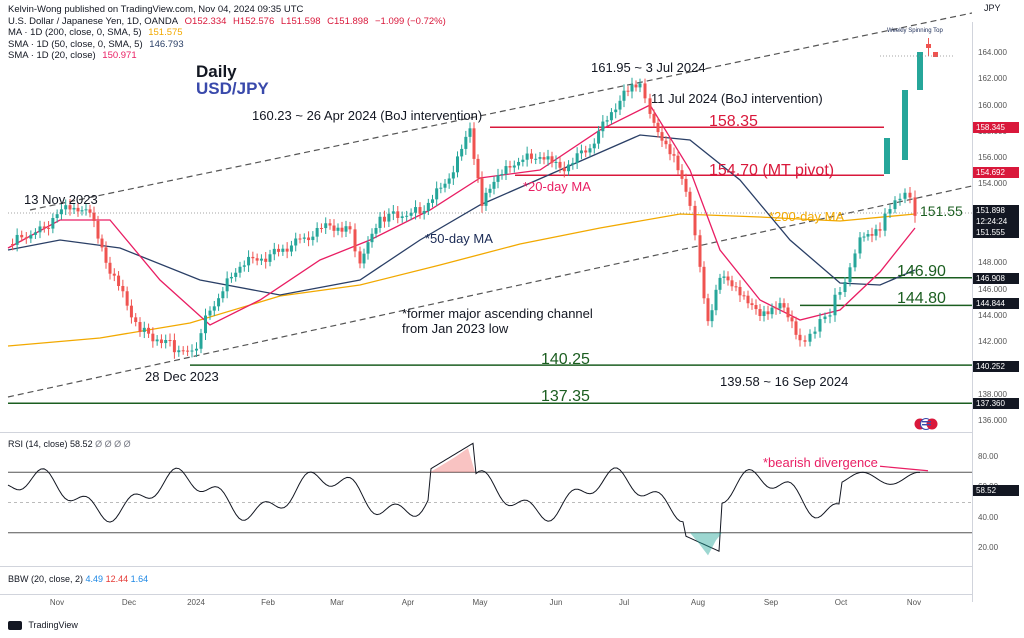 This screenshot has height=638, width=1024. I want to click on indicator-label: SMA · 1D (50, close, 0, SMA, 5), so click(75, 44).